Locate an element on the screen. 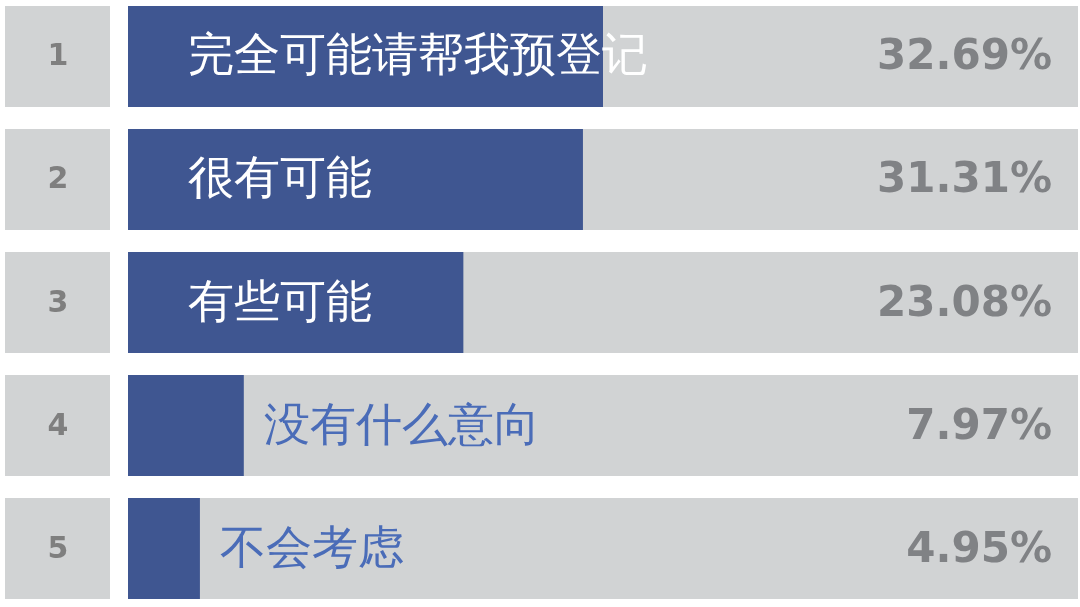  data-label: 32.69% is located at coordinates (964, 55).